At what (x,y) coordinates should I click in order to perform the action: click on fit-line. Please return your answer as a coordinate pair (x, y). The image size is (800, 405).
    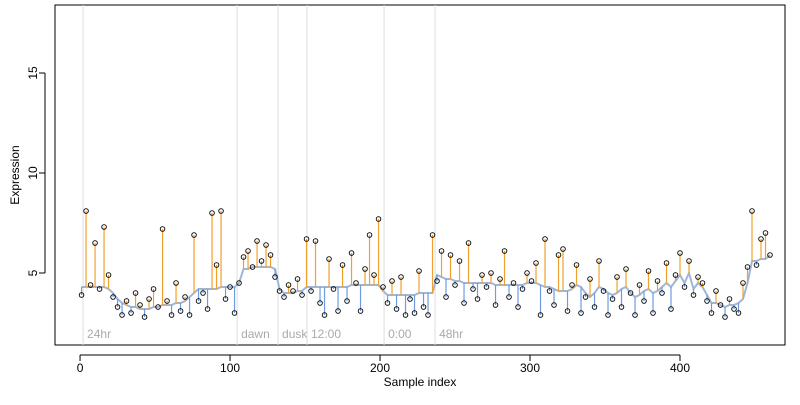
    Looking at the image, I should click on (426, 282).